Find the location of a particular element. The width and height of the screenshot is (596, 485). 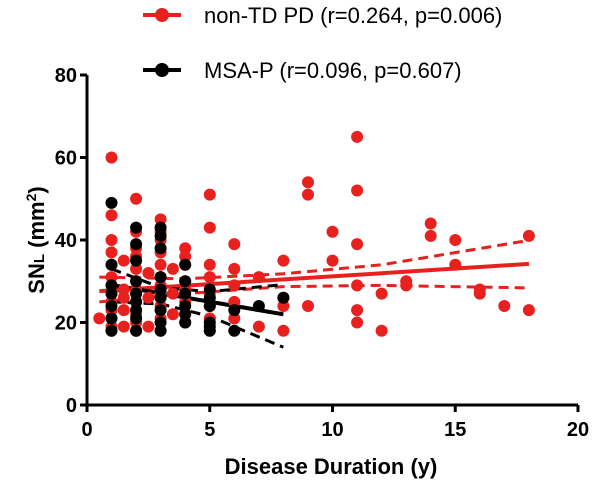

y-axis-label-main: SN is located at coordinates (36, 278).